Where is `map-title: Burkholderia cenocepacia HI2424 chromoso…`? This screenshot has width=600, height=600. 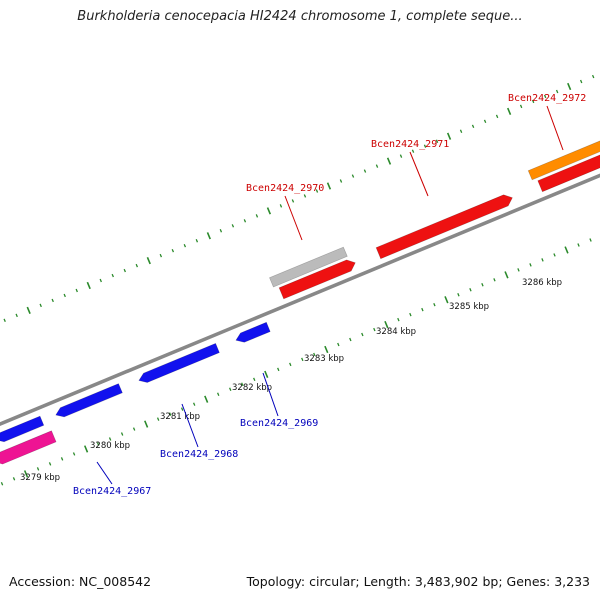
map-title: Burkholderia cenocepacia HI2424 chromoso… is located at coordinates (300, 16).